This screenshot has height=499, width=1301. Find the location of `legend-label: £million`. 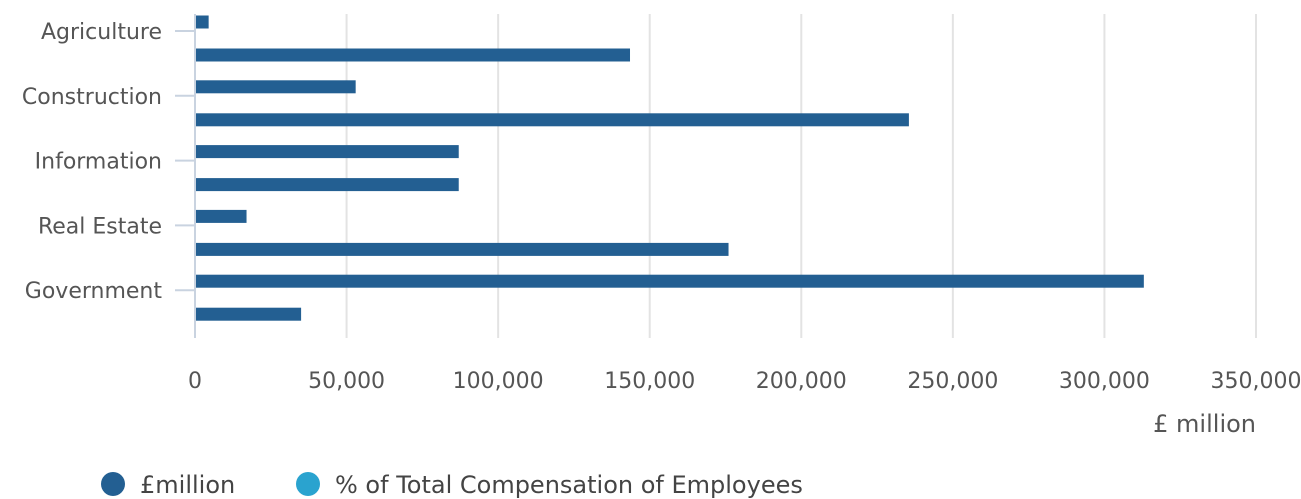

legend-label: £million is located at coordinates (187, 485).